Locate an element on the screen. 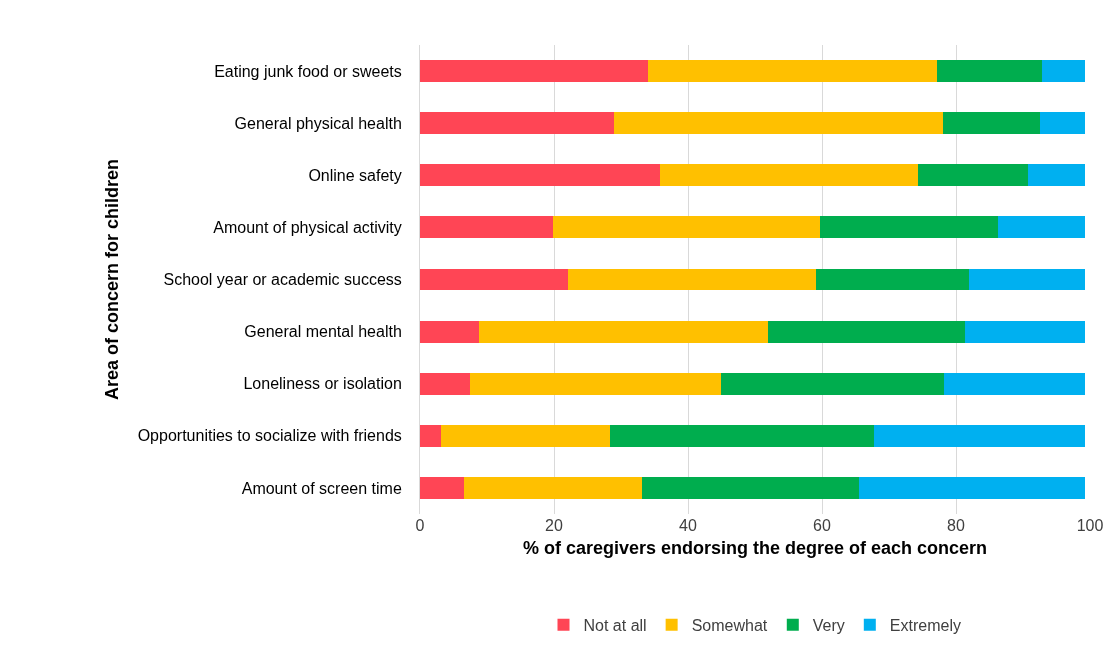  y-tick-label: Amount of screen time is located at coordinates (321, 488).